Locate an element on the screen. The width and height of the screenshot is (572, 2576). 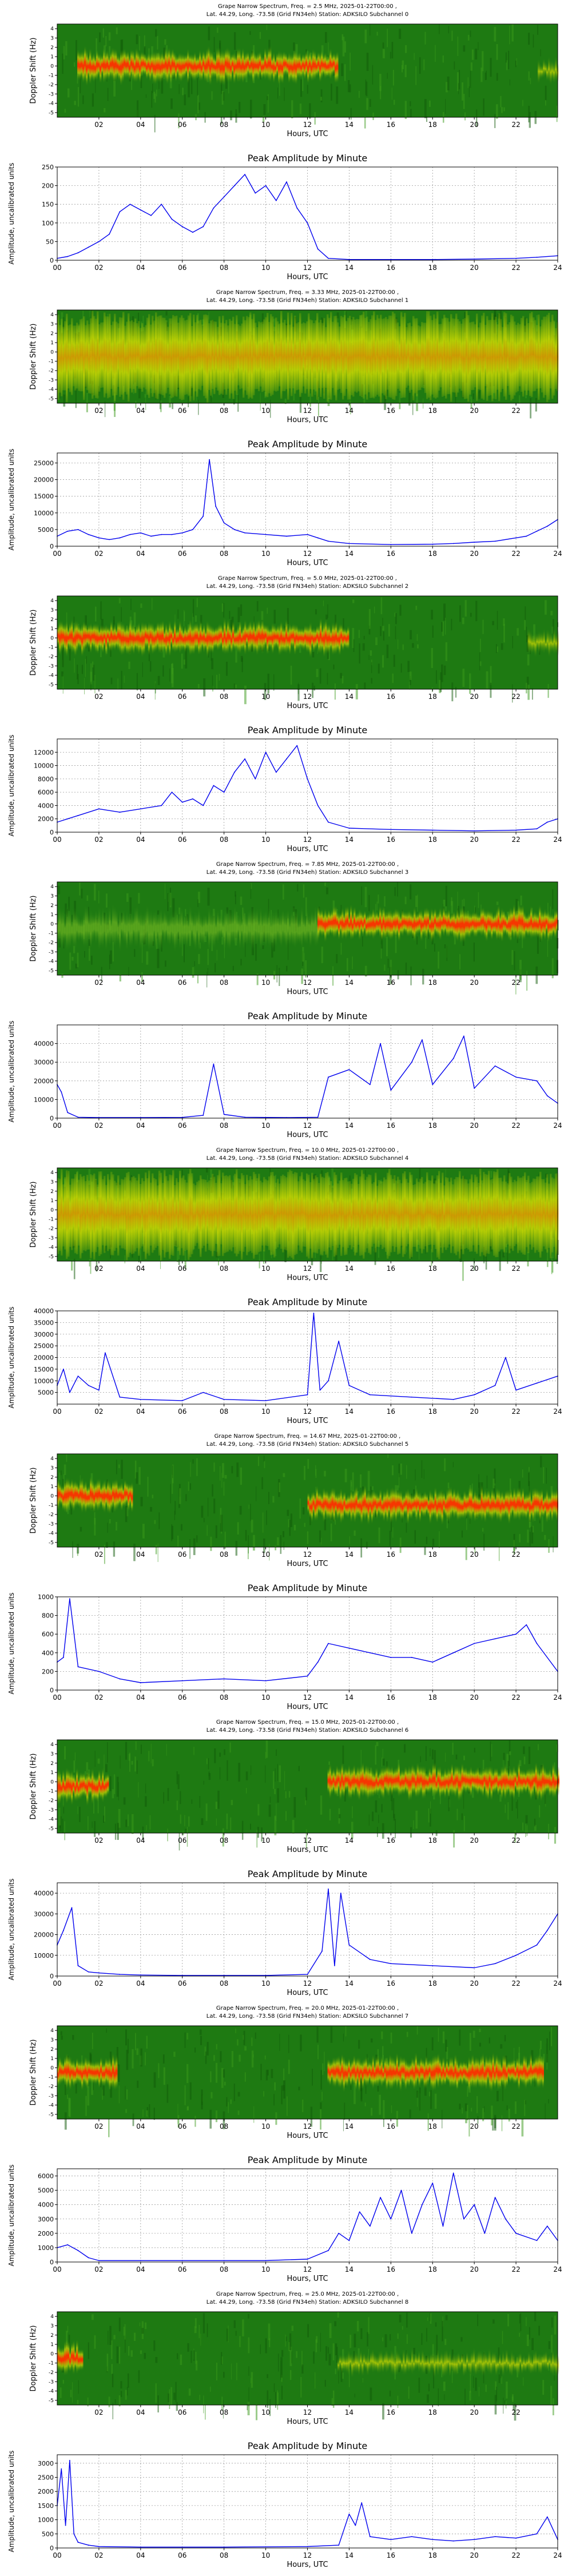
amplitude-xtick-label: 12 is located at coordinates (307, 268).